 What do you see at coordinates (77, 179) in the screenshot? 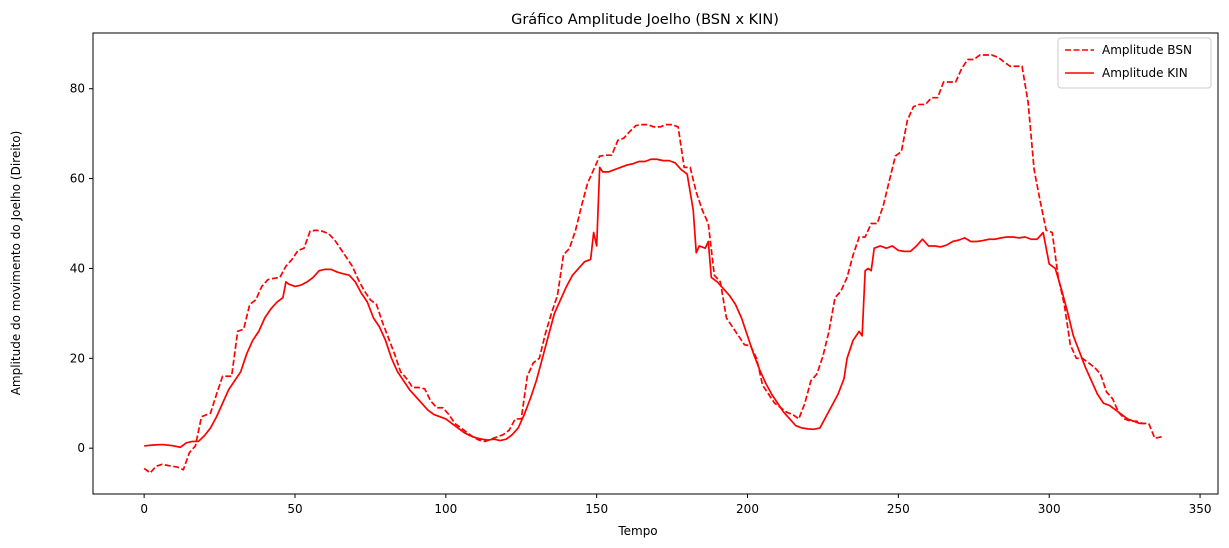
I see `y-tick-label: 60` at bounding box center [77, 179].